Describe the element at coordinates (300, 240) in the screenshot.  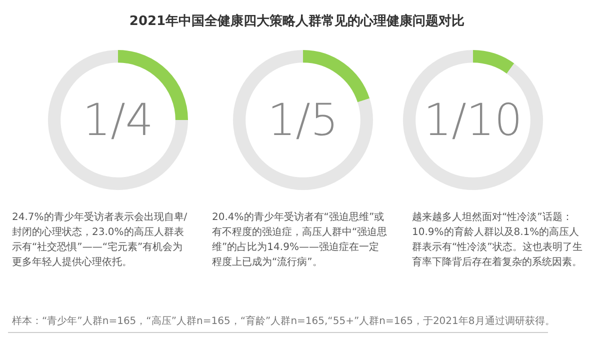
I see `text: 20.4%的青少年受访者有“强迫思维”或有不程度的强迫症，高压人群中“强迫思维”的占比为14.9%——强迫症在一定程度上已成为“流行病”。` at that location.